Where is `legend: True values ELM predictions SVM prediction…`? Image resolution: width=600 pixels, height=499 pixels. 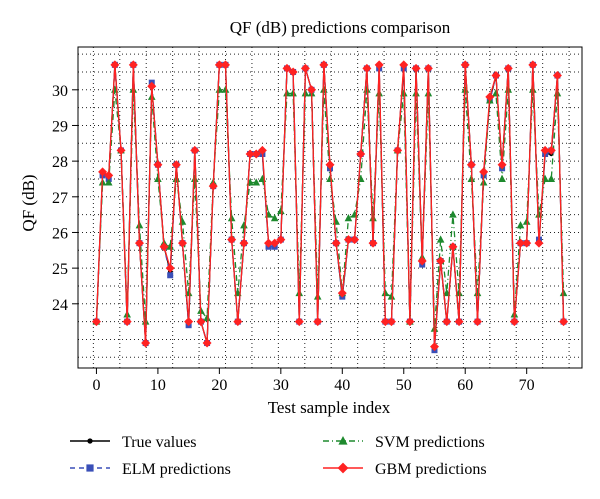
legend: True values ELM predictions SVM prediction… is located at coordinates (278, 456).